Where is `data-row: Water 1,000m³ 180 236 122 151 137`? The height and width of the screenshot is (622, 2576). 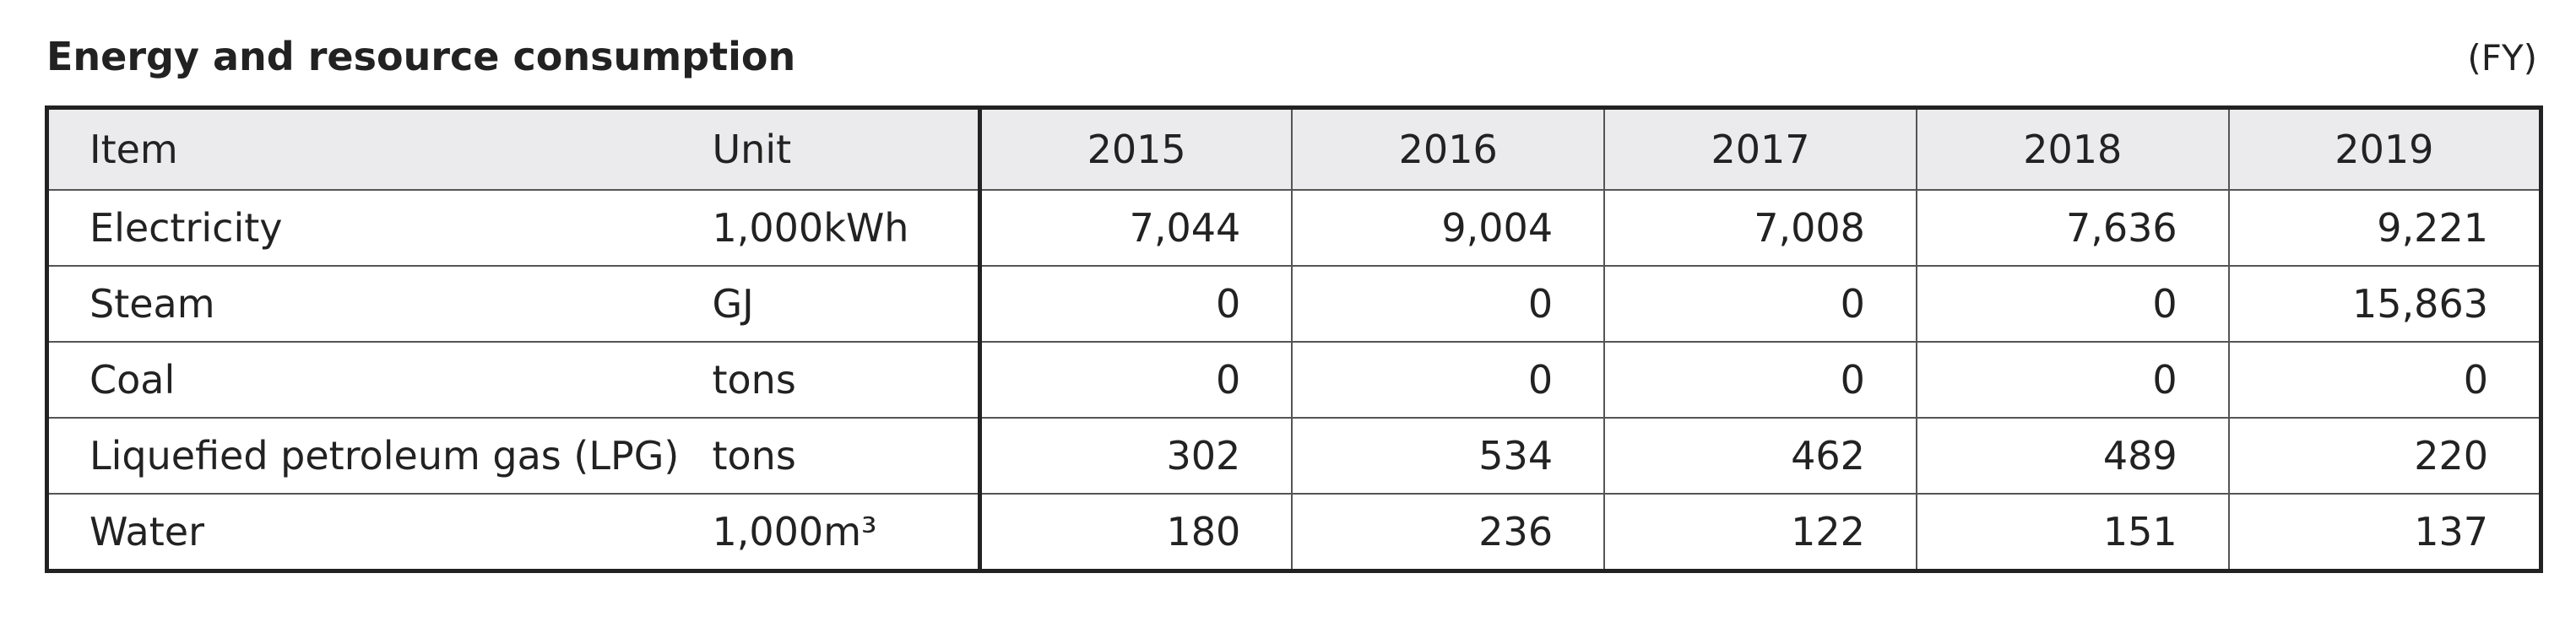
data-row: Water 1,000m³ 180 236 122 151 137 is located at coordinates (1294, 533).